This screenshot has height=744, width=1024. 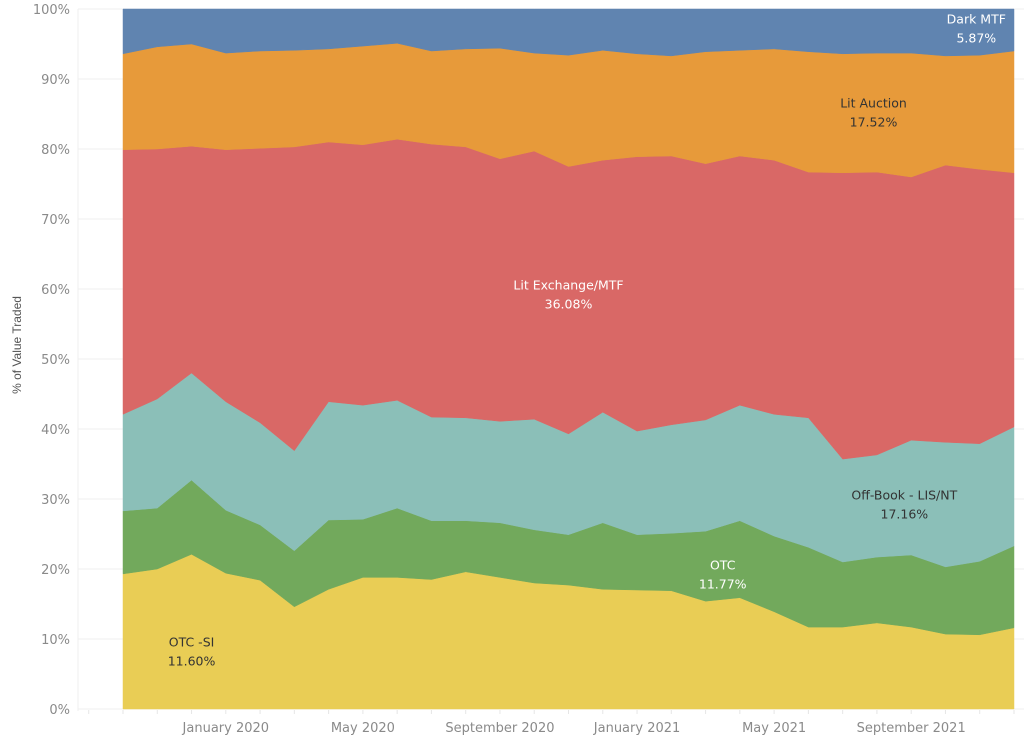 I want to click on area-label-name: OTC, so click(x=723, y=565).